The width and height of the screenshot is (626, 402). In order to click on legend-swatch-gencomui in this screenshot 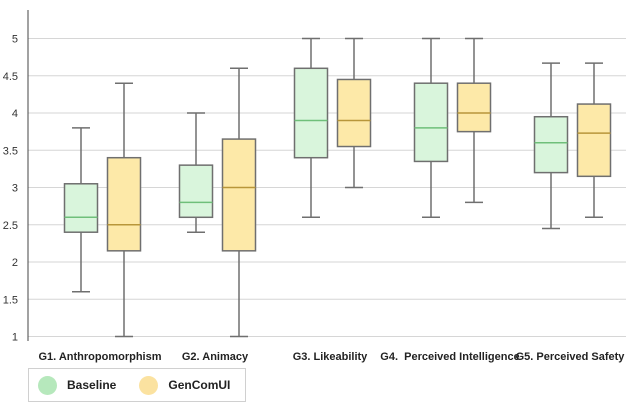, I will do `click(149, 385)`.